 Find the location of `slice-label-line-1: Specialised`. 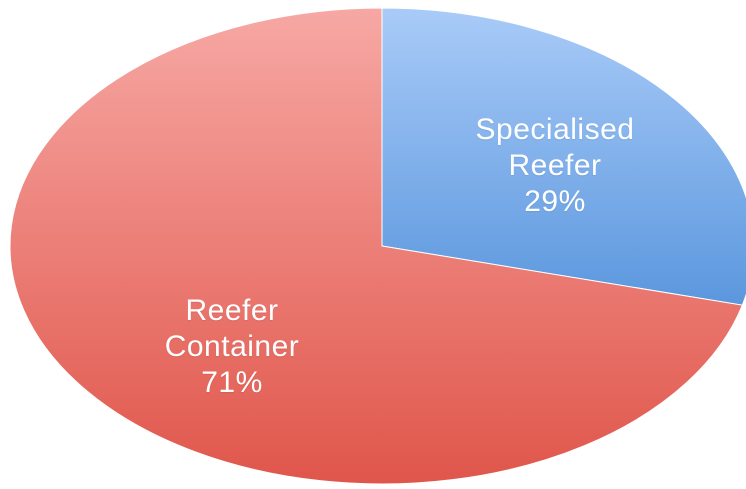

slice-label-line-1: Specialised is located at coordinates (555, 129).